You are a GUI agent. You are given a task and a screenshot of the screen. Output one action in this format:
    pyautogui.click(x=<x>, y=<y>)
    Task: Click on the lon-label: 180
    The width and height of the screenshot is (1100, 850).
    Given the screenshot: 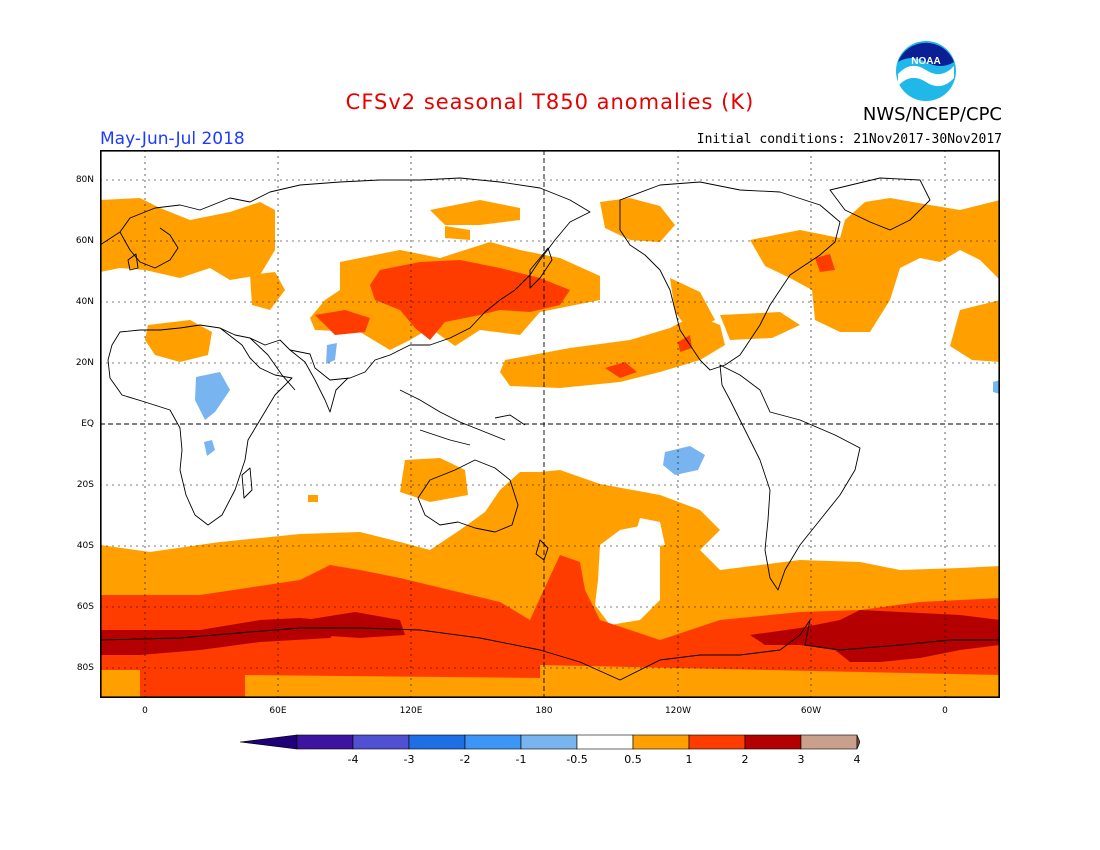 What is the action you would take?
    pyautogui.click(x=544, y=711)
    